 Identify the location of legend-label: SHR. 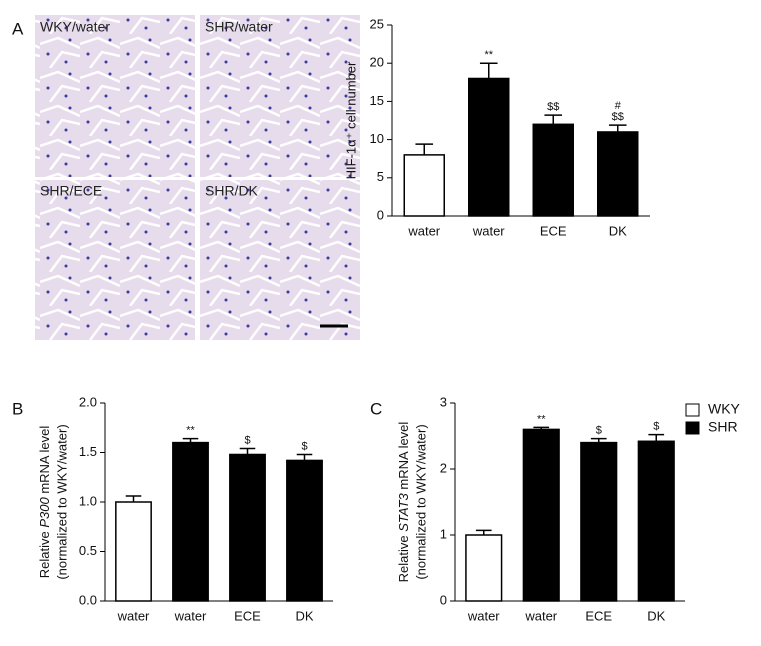
(723, 427).